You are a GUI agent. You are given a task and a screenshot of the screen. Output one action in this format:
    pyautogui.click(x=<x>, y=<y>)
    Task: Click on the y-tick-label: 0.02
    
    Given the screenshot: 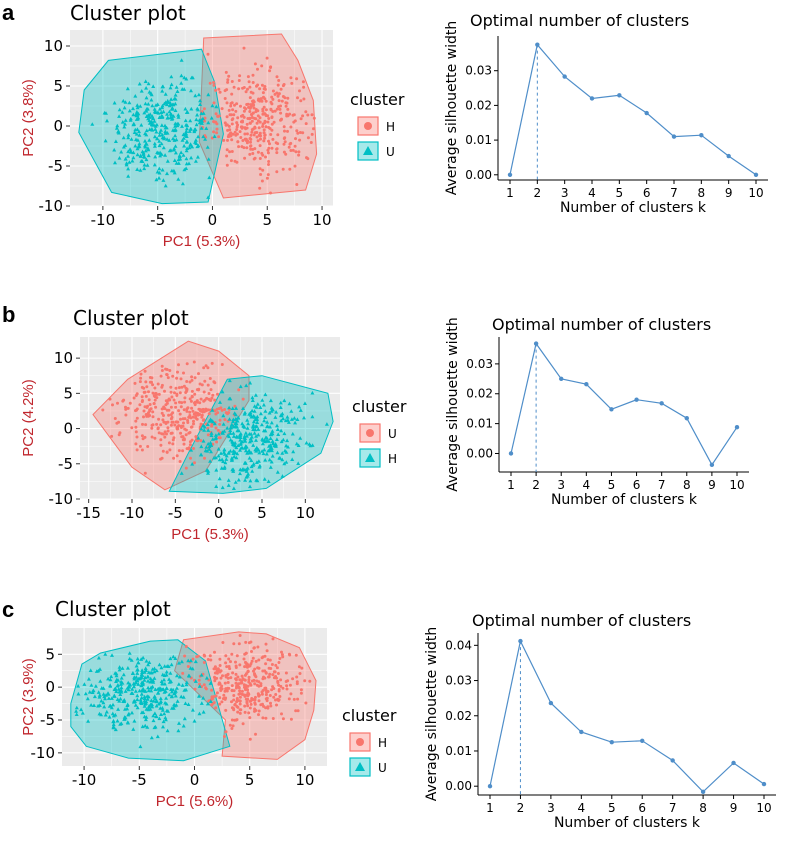 What is the action you would take?
    pyautogui.click(x=478, y=105)
    